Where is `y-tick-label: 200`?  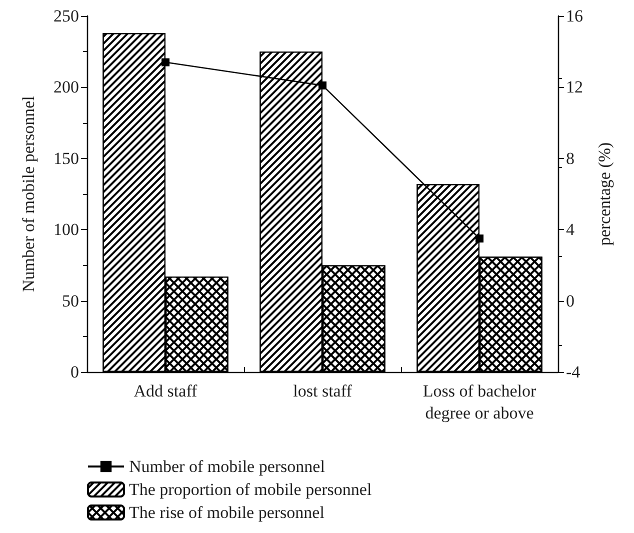 y-tick-label: 200 is located at coordinates (66, 87).